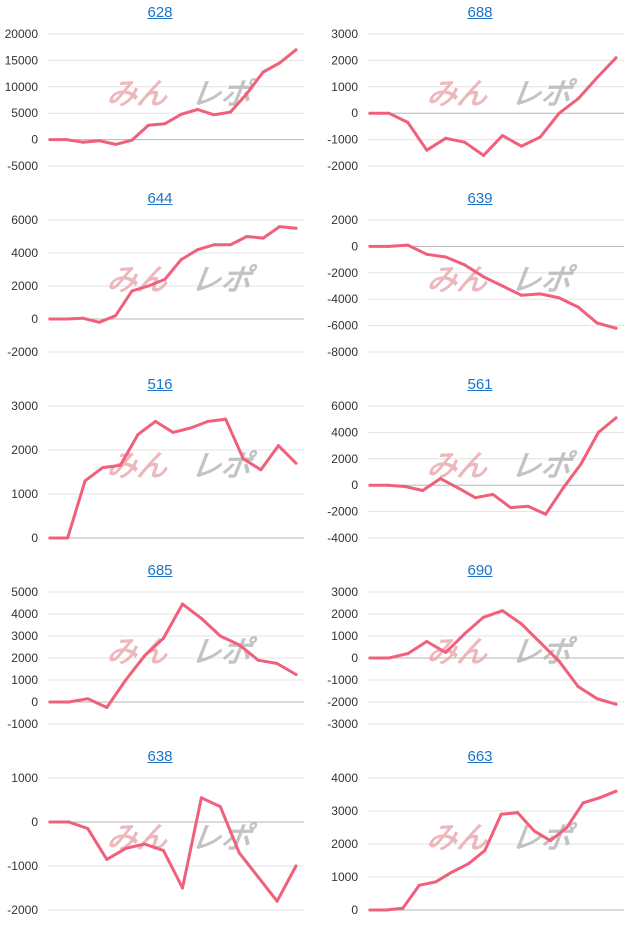 This screenshot has height=931, width=640. I want to click on chart-panel-685: 685 5000 4000 3000 2000 1000 0 -1000 みん レポ, so click(160, 651).